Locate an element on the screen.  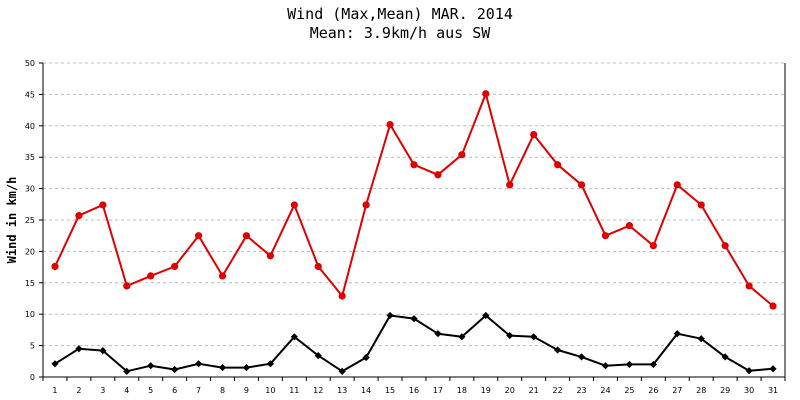
x-tick-label: 12 is located at coordinates (318, 390).